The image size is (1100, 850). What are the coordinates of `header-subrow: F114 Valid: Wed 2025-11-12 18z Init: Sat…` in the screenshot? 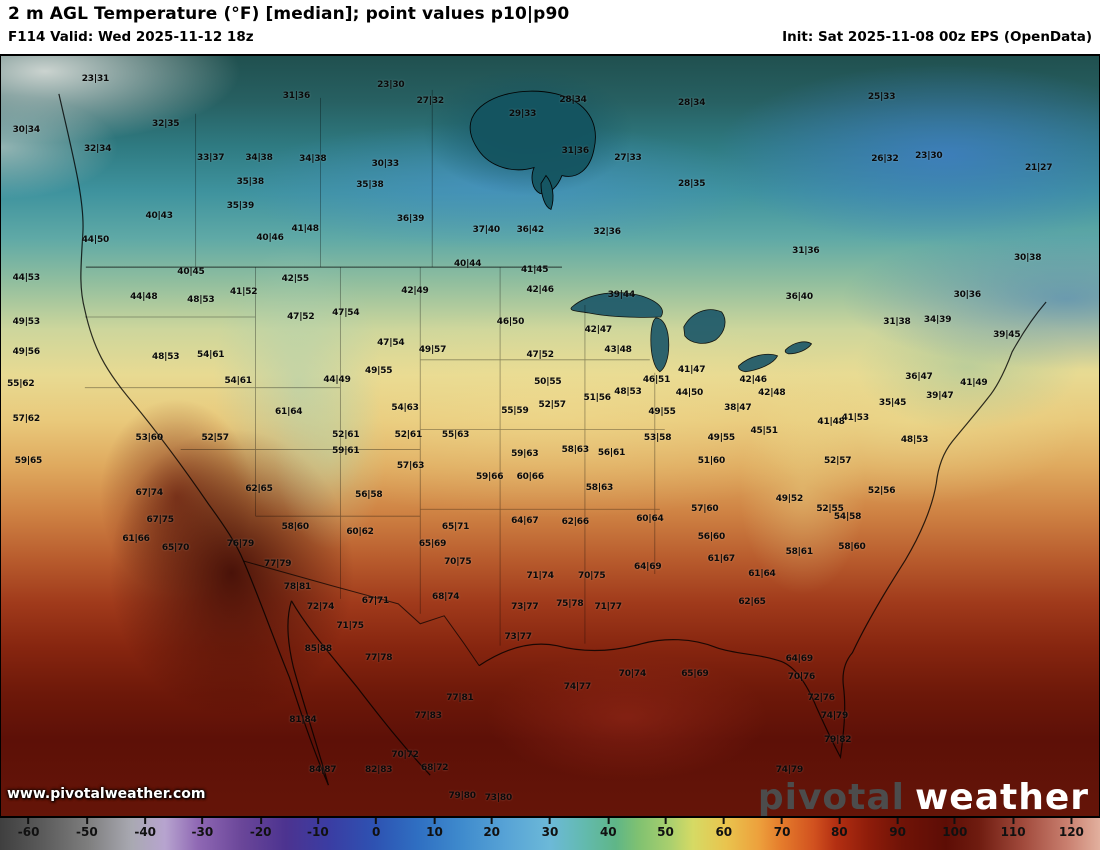 It's located at (550, 37).